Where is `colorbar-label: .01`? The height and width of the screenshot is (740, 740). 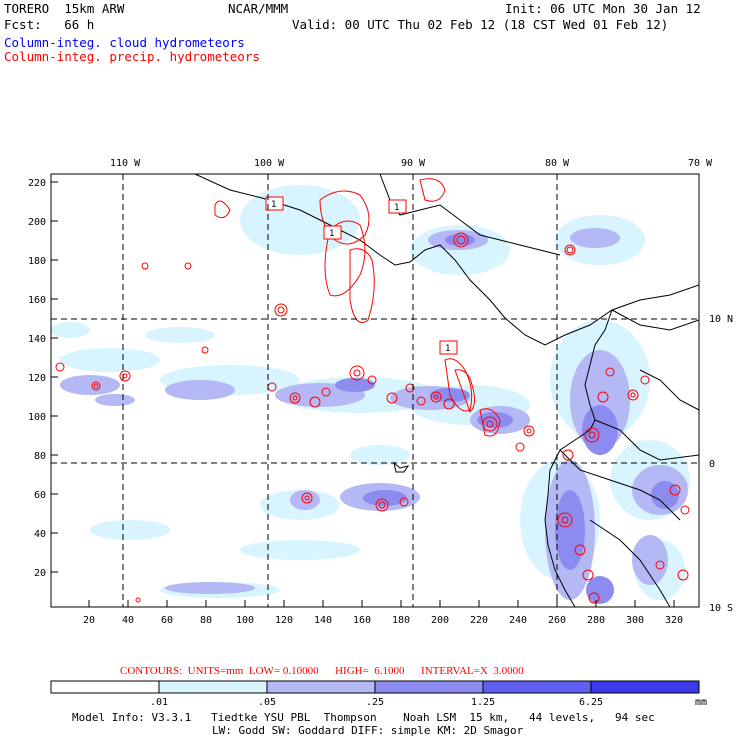 colorbar-label: .01 is located at coordinates (159, 702).